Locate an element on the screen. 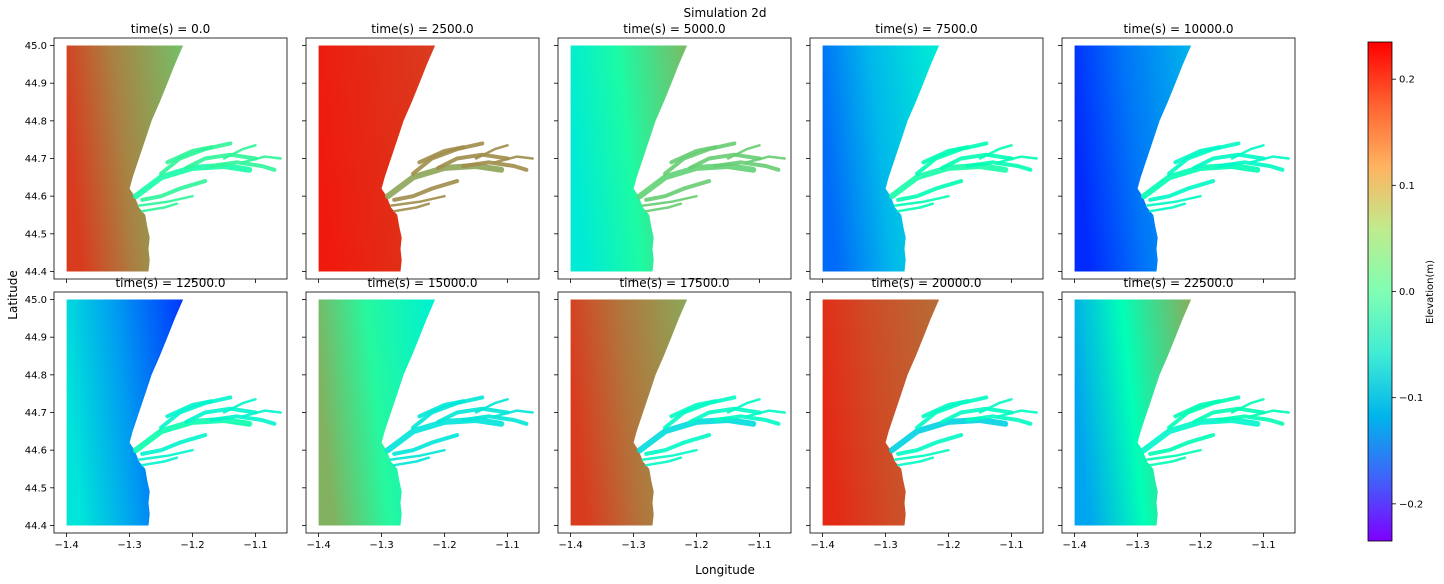 The image size is (1444, 584). colorbar-ticks: −0.2 −0.1 0.0 0.1 0.2 is located at coordinates (1407, 292).